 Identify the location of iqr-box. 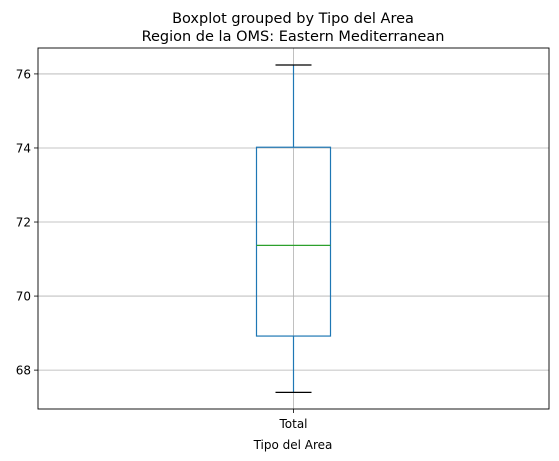
(293, 241).